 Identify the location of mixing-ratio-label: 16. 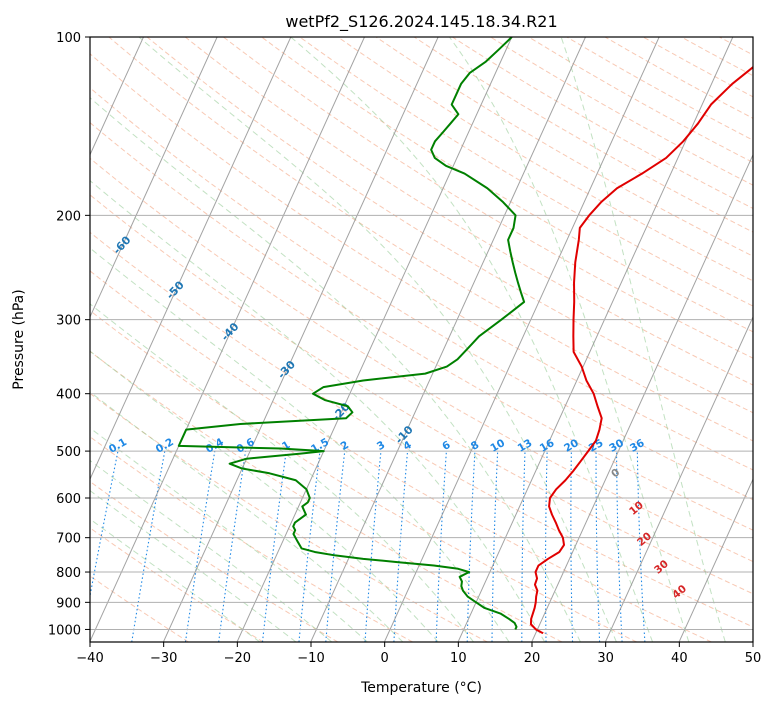
(547, 446).